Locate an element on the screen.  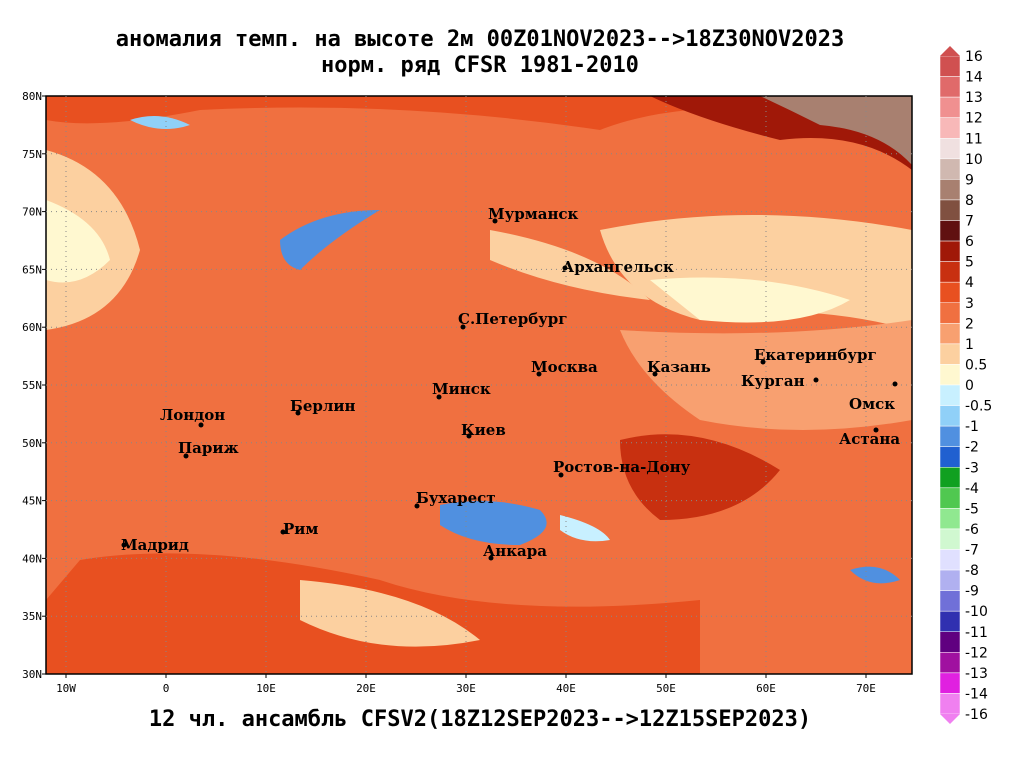
colorbar-label: -12 is located at coordinates (976, 653).